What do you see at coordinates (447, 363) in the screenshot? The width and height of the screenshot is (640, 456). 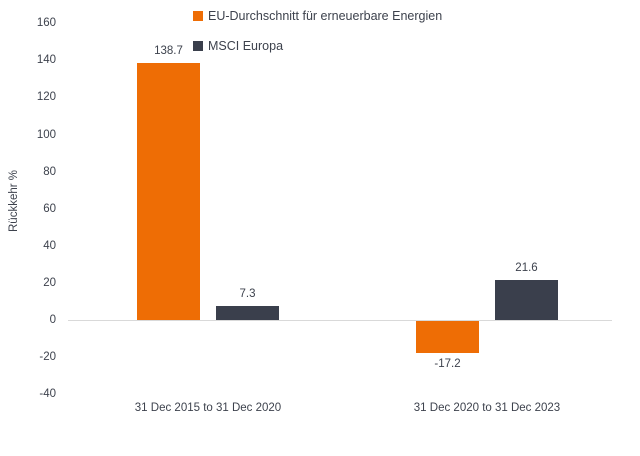 I see `bar-value-label: -17.2` at bounding box center [447, 363].